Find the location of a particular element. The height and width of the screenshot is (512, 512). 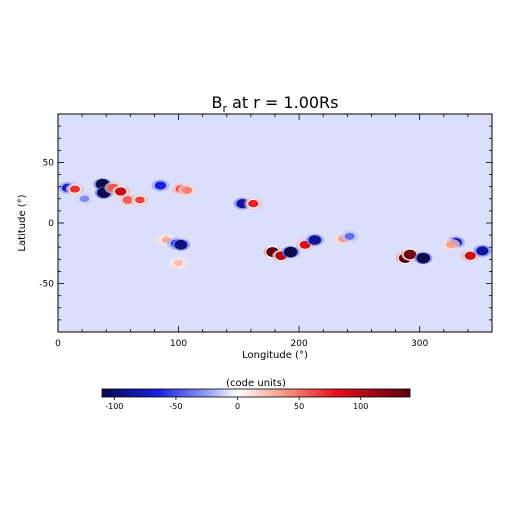

colorbar-label: (code units) is located at coordinates (256, 383).